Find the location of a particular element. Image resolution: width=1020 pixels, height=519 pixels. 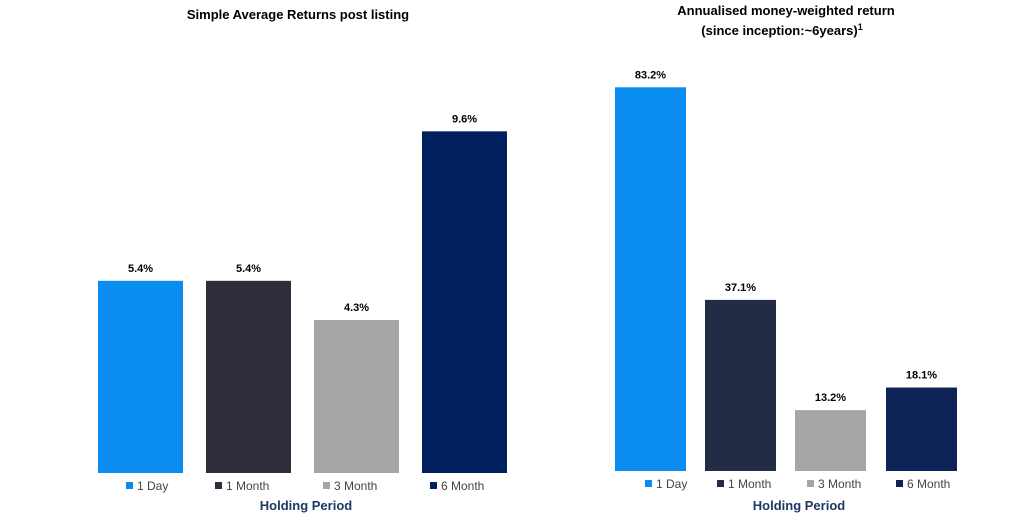

chart-1-bar-6-month is located at coordinates (464, 302).